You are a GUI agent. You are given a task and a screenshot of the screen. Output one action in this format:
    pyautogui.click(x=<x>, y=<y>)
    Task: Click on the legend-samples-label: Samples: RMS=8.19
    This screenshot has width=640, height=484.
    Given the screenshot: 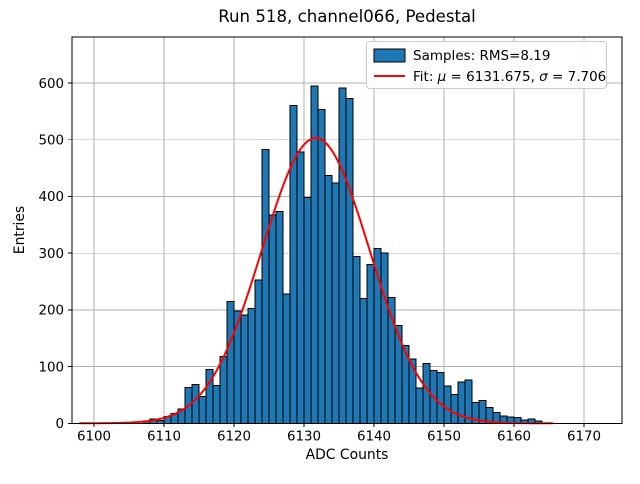 What is the action you would take?
    pyautogui.click(x=481, y=56)
    